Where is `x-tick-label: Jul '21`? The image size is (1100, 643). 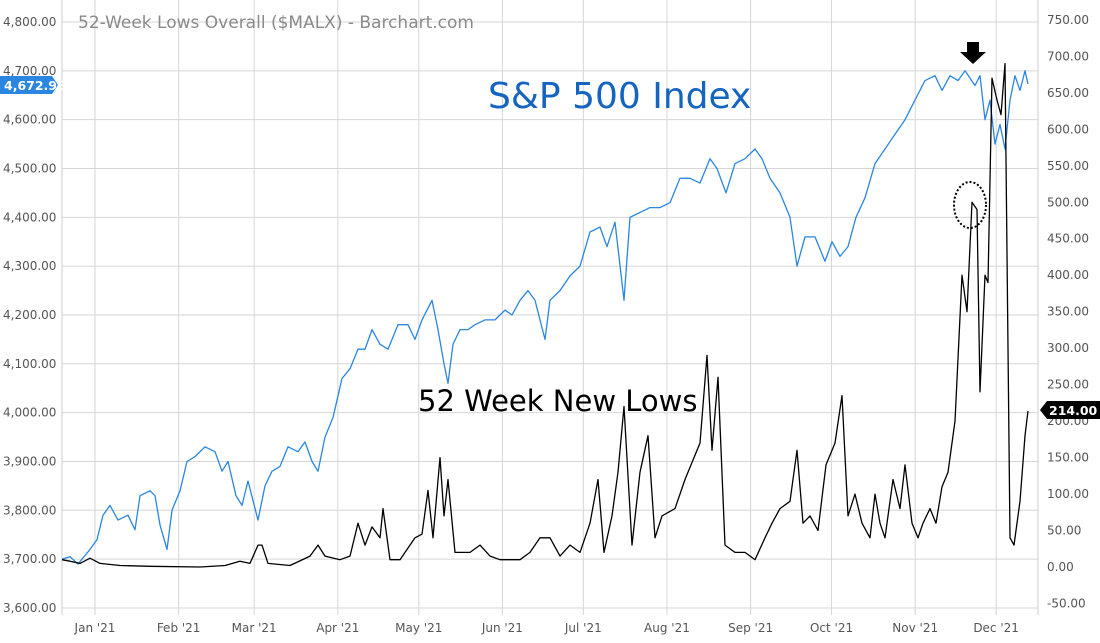 x-tick-label: Jul '21 is located at coordinates (583, 628).